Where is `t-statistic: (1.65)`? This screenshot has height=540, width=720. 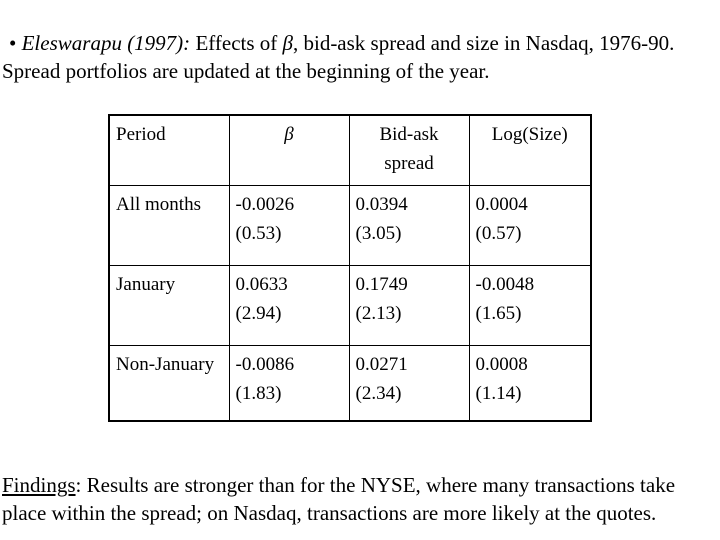
t-statistic: (1.65) is located at coordinates (498, 313).